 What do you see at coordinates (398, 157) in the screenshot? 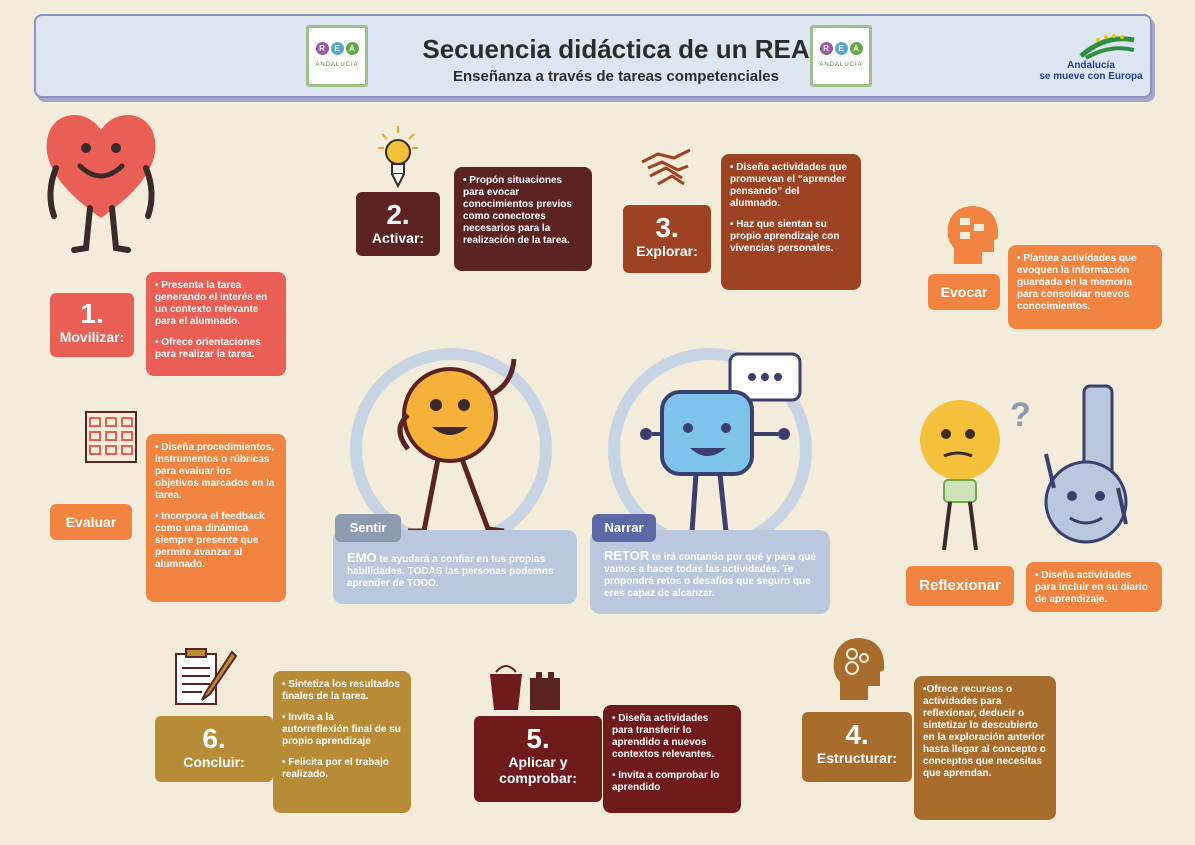
I see `lightbulb-icon` at bounding box center [398, 157].